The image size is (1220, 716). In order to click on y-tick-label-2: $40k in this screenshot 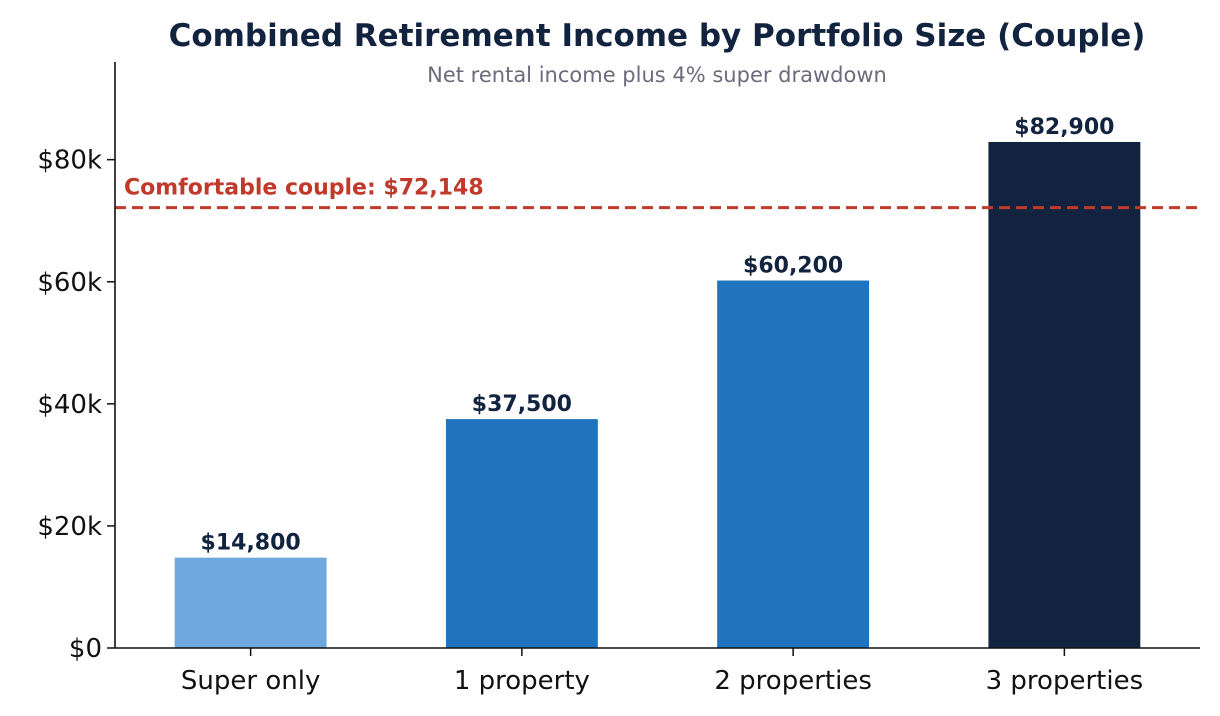, I will do `click(69, 405)`.